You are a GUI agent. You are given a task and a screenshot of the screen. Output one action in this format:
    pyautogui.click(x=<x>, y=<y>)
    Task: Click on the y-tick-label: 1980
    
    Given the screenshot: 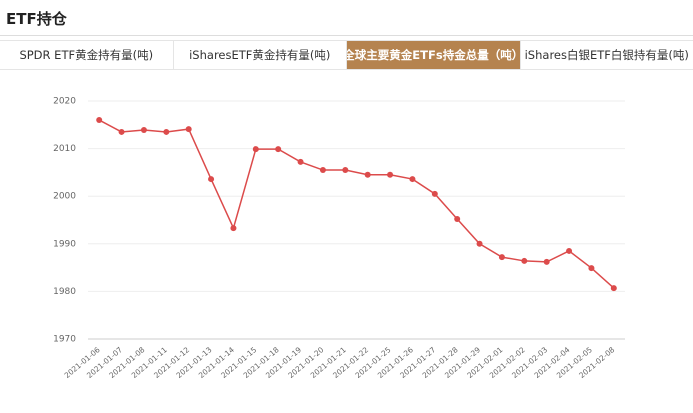 What is the action you would take?
    pyautogui.click(x=64, y=292)
    